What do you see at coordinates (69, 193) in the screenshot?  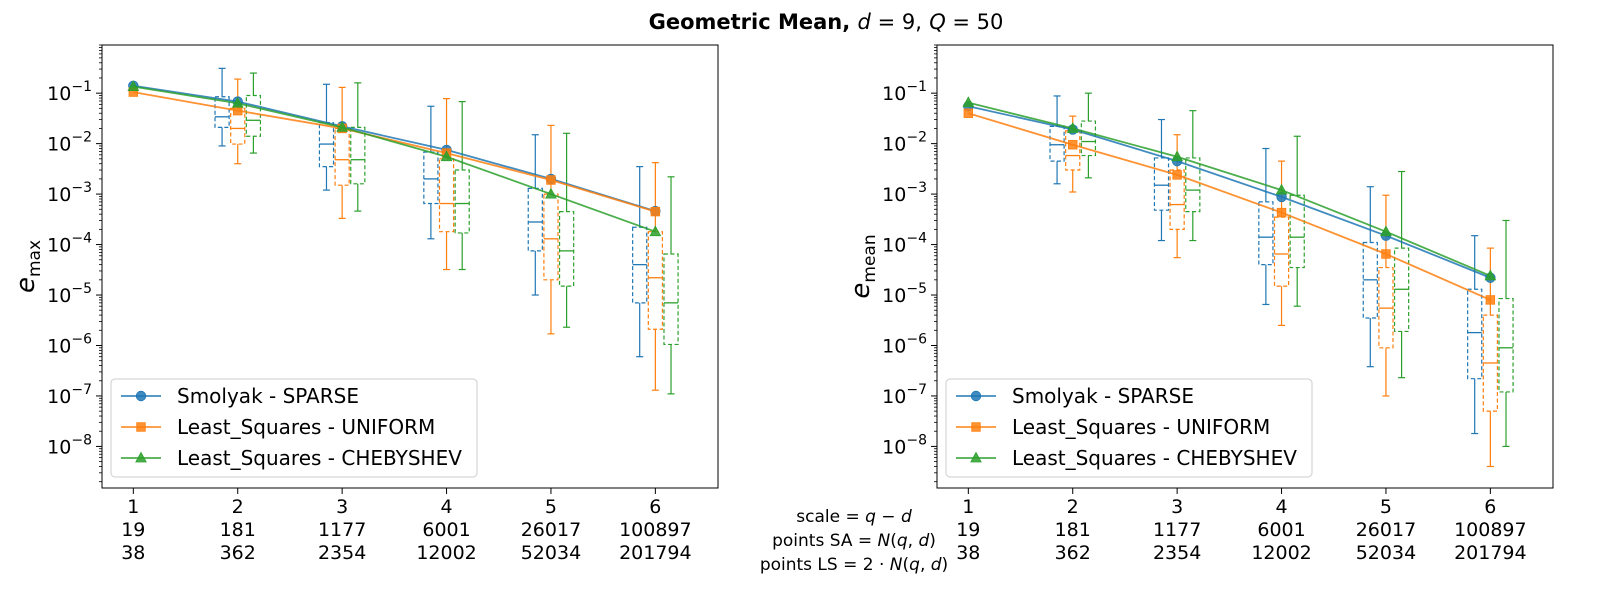 I see `y-tick-label: 10⁻³` at bounding box center [69, 193].